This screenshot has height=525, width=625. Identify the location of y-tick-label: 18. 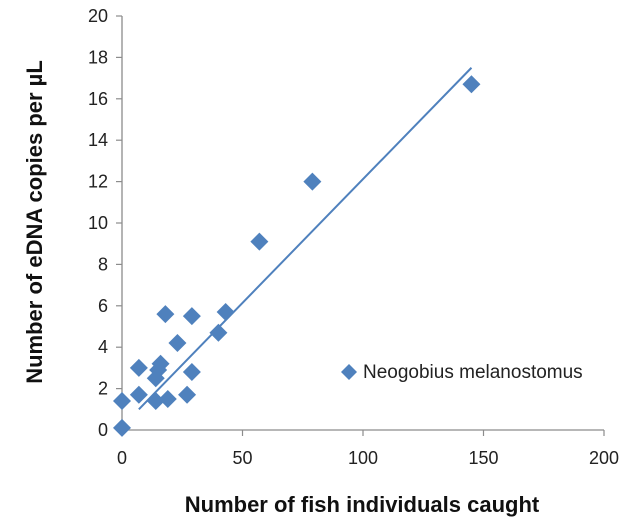
(98, 57).